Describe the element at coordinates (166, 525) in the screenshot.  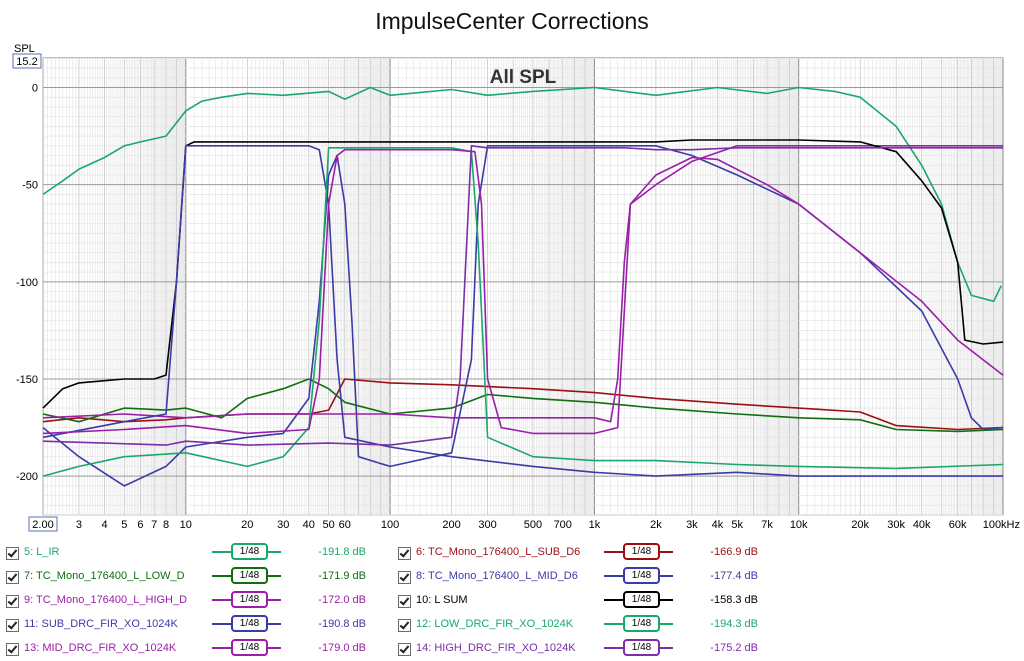
I see `x-tick-label: 8` at that location.